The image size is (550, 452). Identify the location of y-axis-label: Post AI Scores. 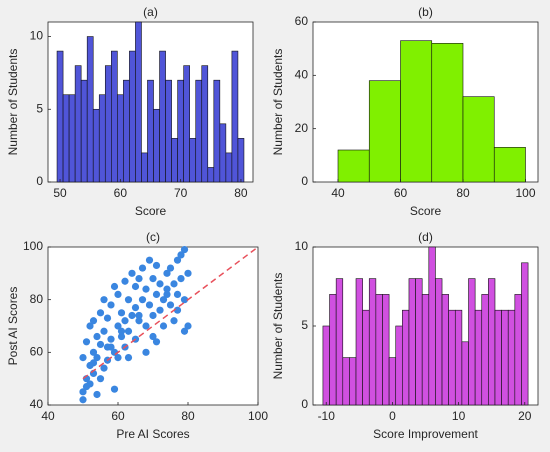
(13, 326).